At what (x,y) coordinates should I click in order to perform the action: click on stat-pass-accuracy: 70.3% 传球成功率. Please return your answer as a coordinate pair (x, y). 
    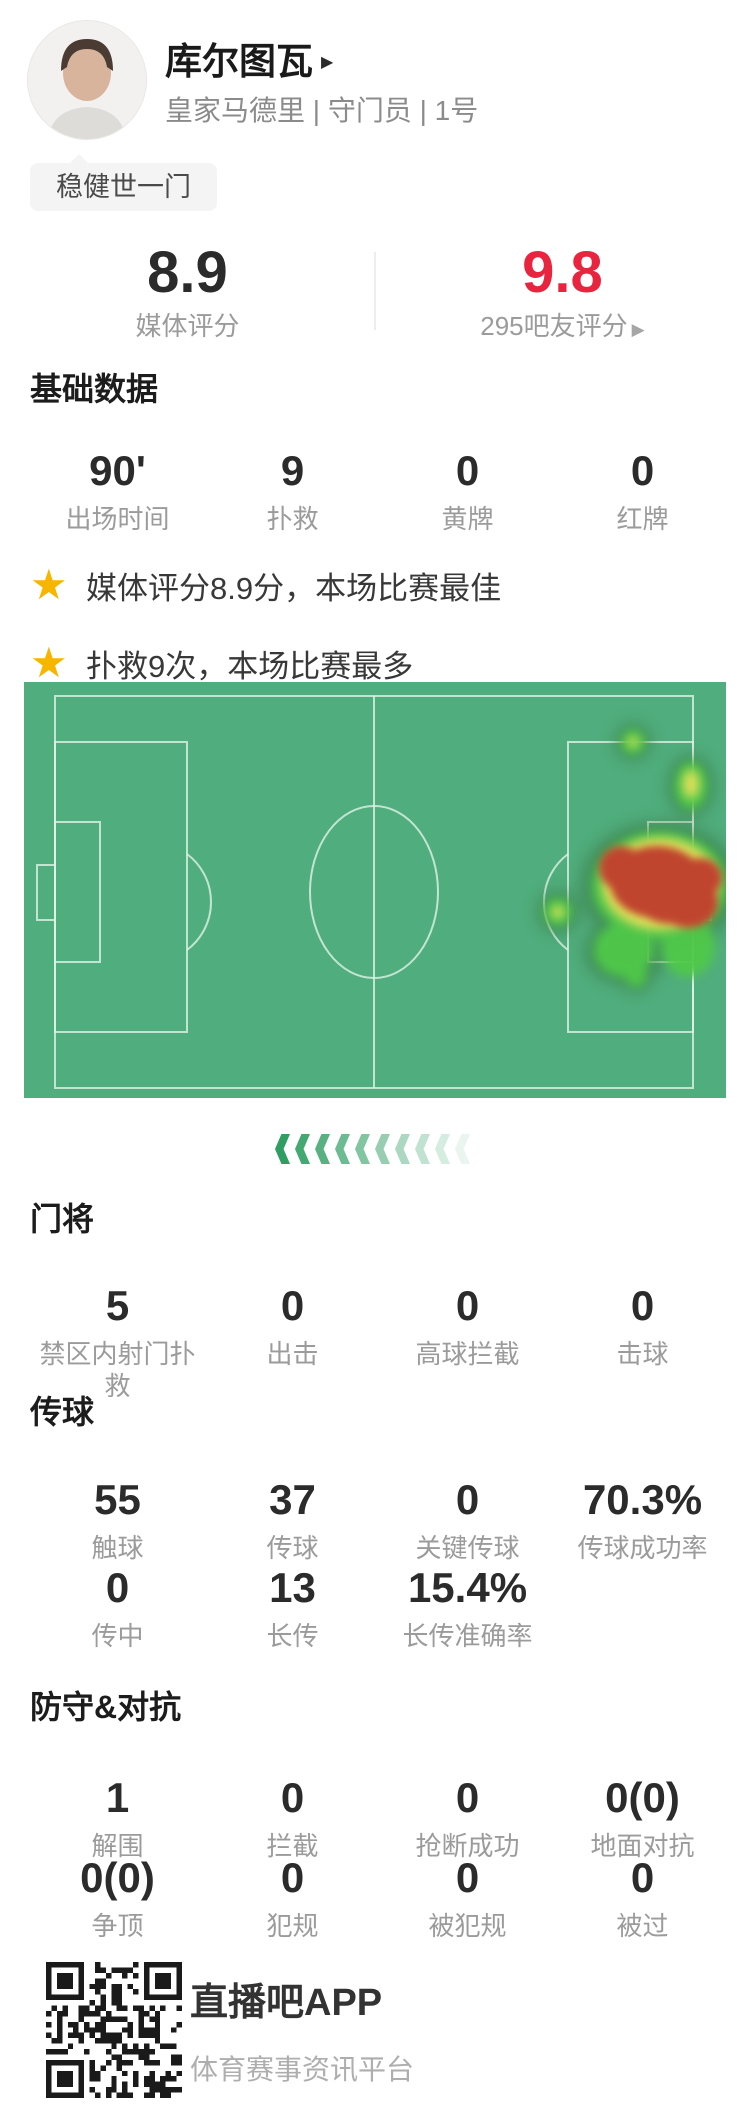
    Looking at the image, I should click on (642, 1519).